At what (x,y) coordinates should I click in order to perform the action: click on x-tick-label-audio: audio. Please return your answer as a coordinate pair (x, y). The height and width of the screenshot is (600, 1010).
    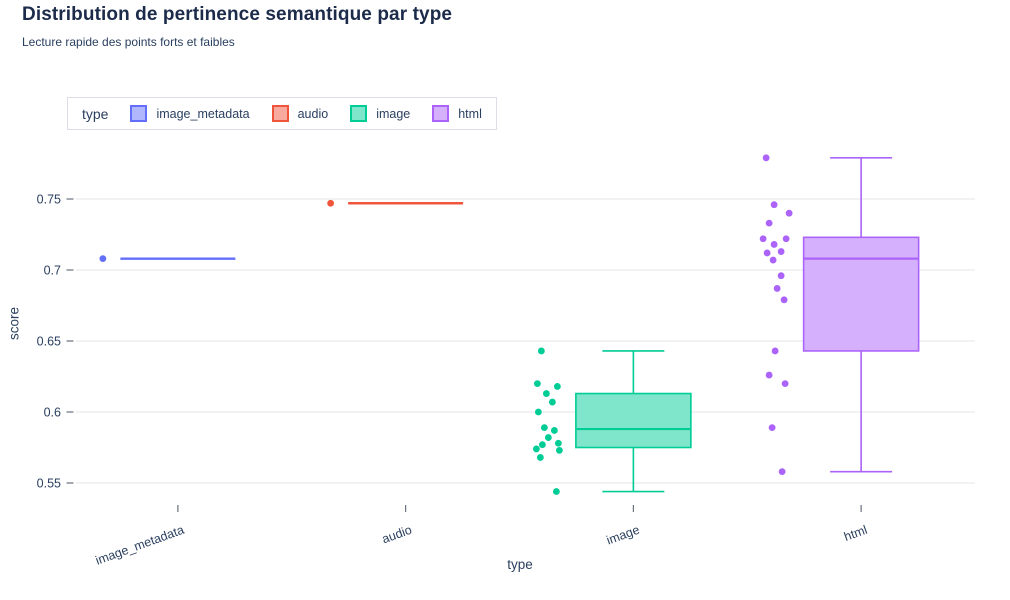
    Looking at the image, I should click on (397, 535).